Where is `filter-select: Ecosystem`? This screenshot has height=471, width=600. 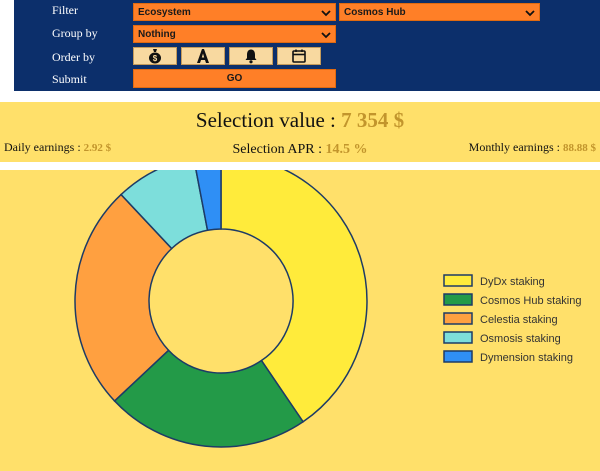
filter-select: Ecosystem is located at coordinates (234, 12).